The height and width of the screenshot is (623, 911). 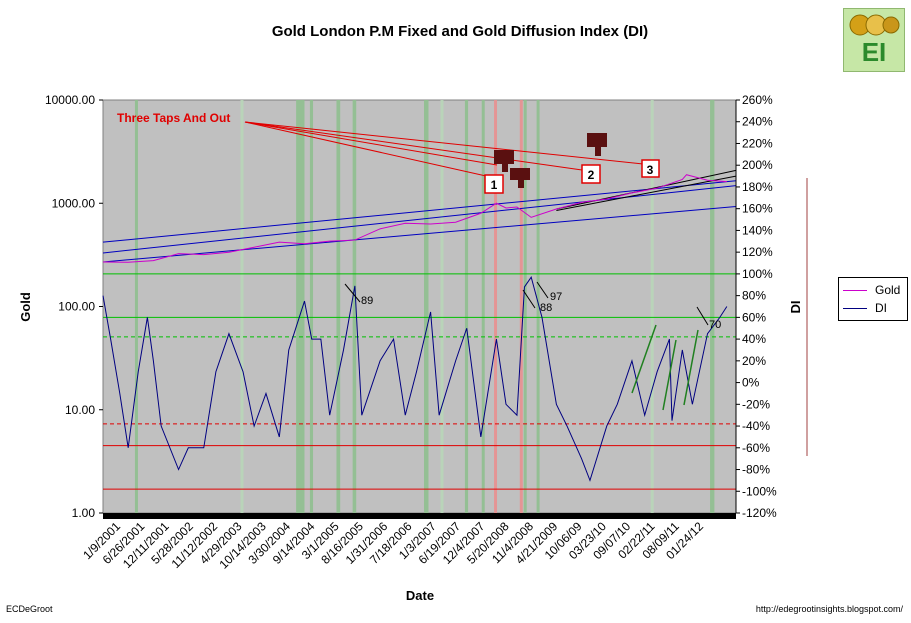 What do you see at coordinates (419, 516) in the screenshot?
I see `x-axis-bar` at bounding box center [419, 516].